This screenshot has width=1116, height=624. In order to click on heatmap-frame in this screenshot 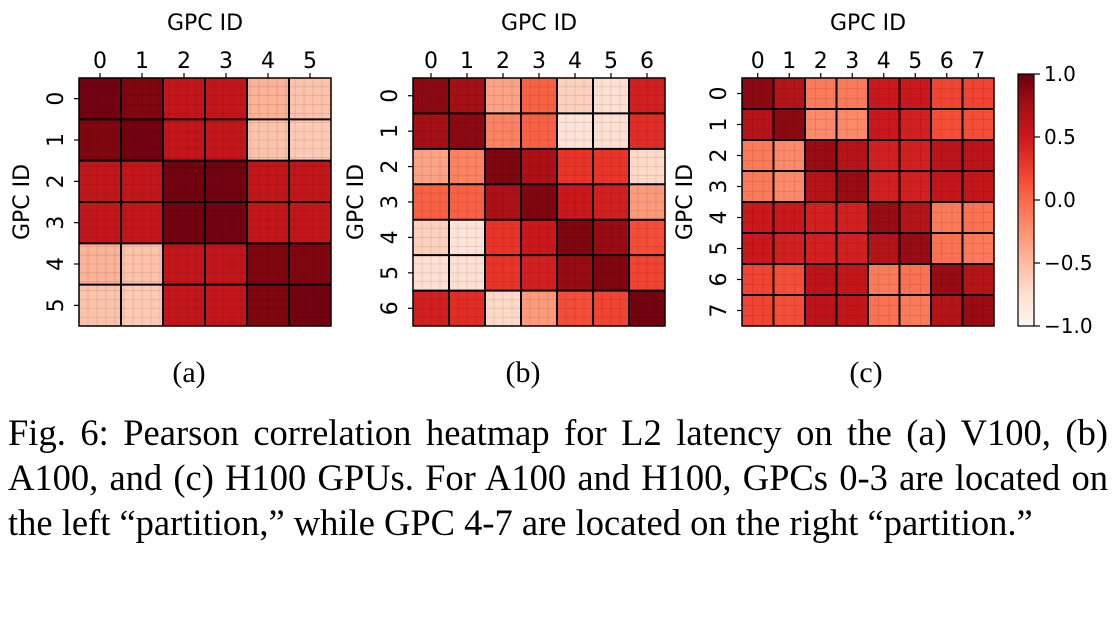, I will do `click(205, 202)`.